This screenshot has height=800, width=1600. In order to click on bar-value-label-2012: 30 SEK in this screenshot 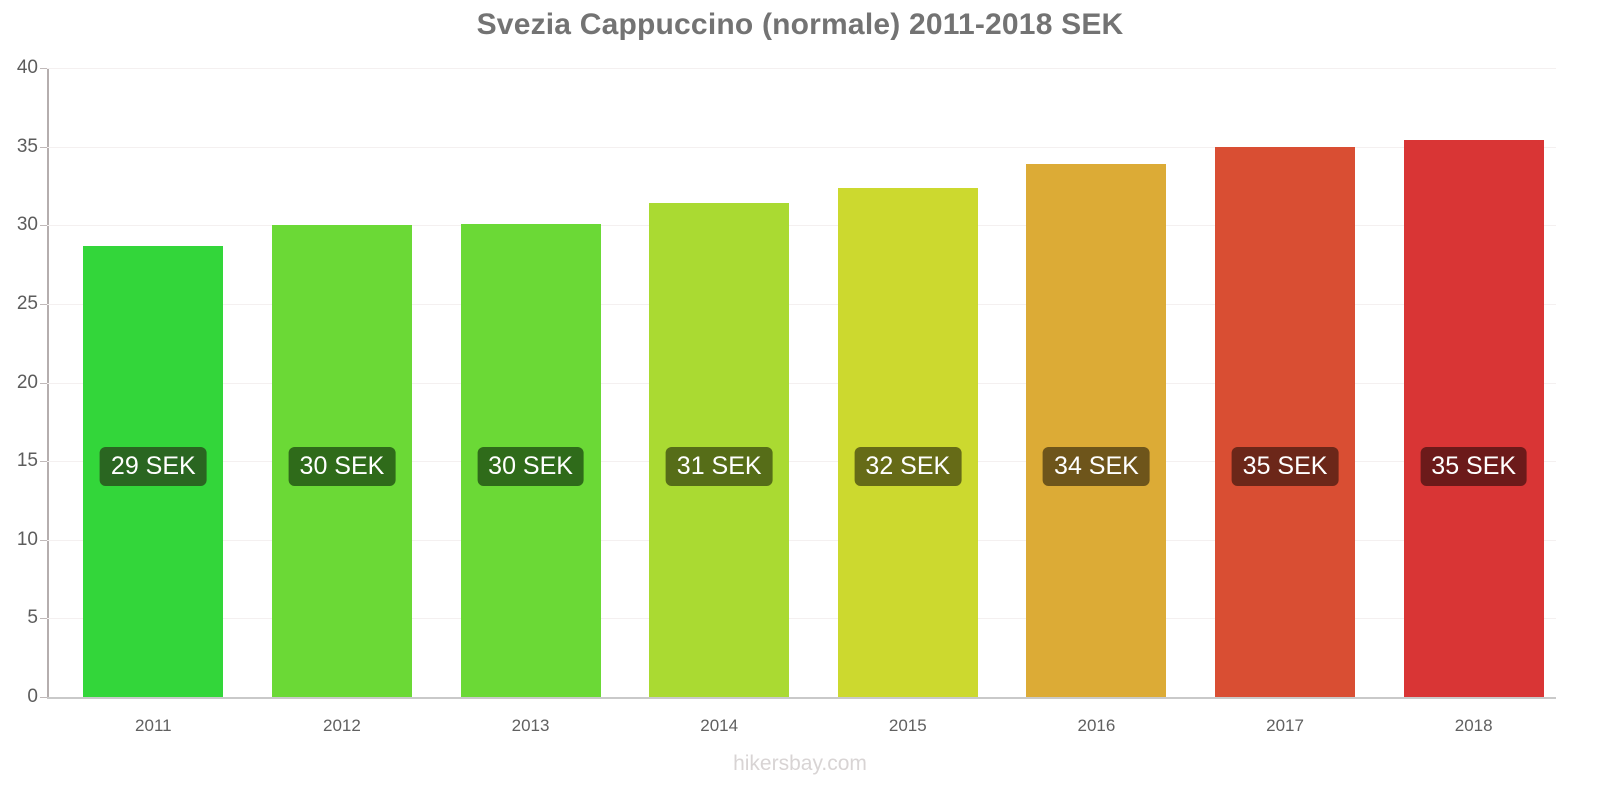, I will do `click(342, 466)`.